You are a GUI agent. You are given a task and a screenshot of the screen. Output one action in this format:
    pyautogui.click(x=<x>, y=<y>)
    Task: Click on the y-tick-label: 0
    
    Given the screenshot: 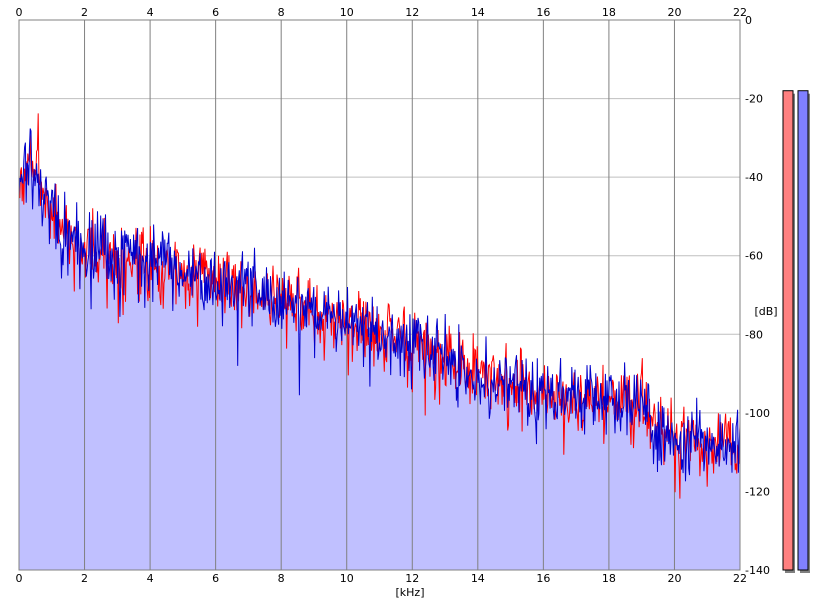 What is the action you would take?
    pyautogui.click(x=748, y=20)
    